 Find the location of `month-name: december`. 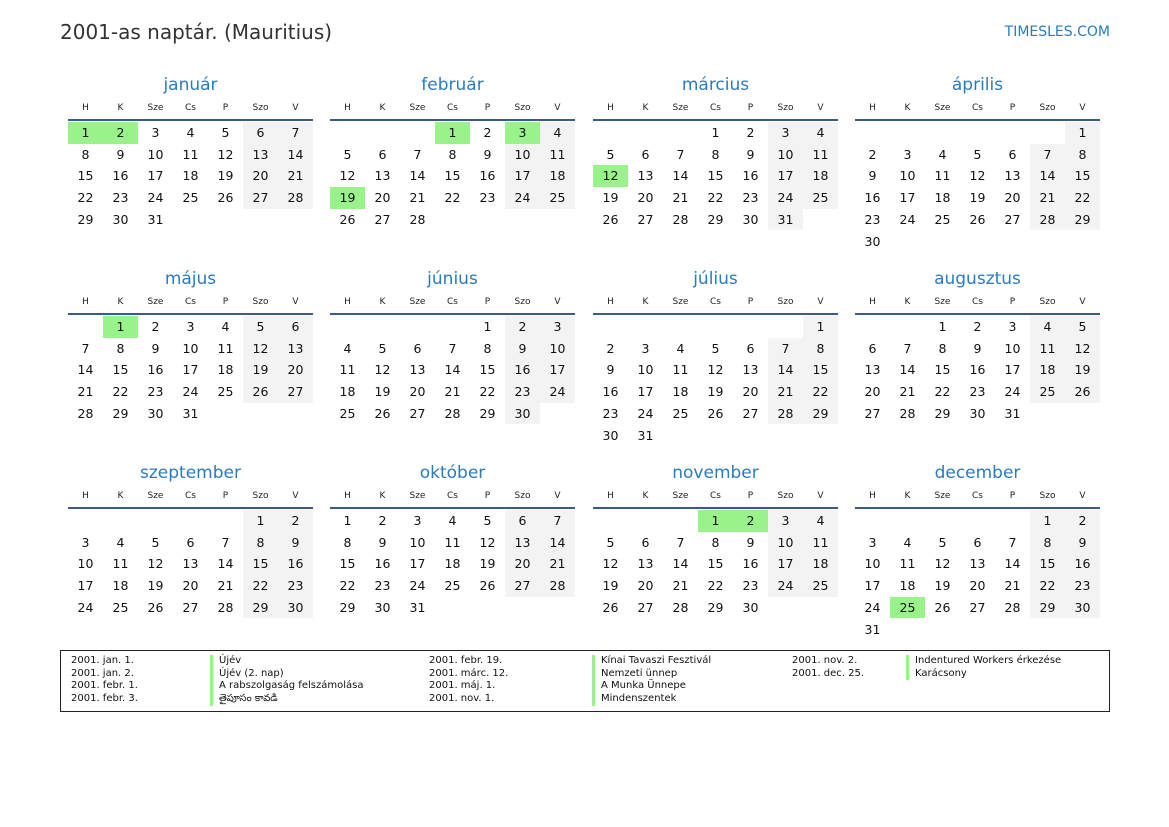

month-name: december is located at coordinates (977, 473).